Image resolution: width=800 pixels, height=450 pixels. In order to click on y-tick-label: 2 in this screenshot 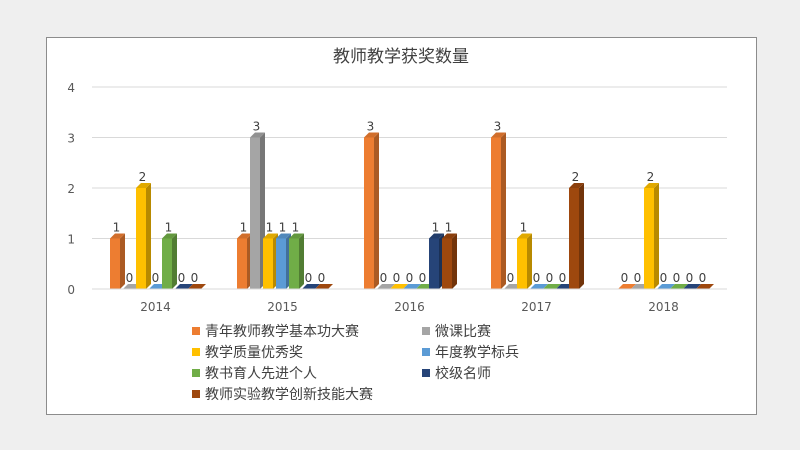, I will do `click(71, 189)`.